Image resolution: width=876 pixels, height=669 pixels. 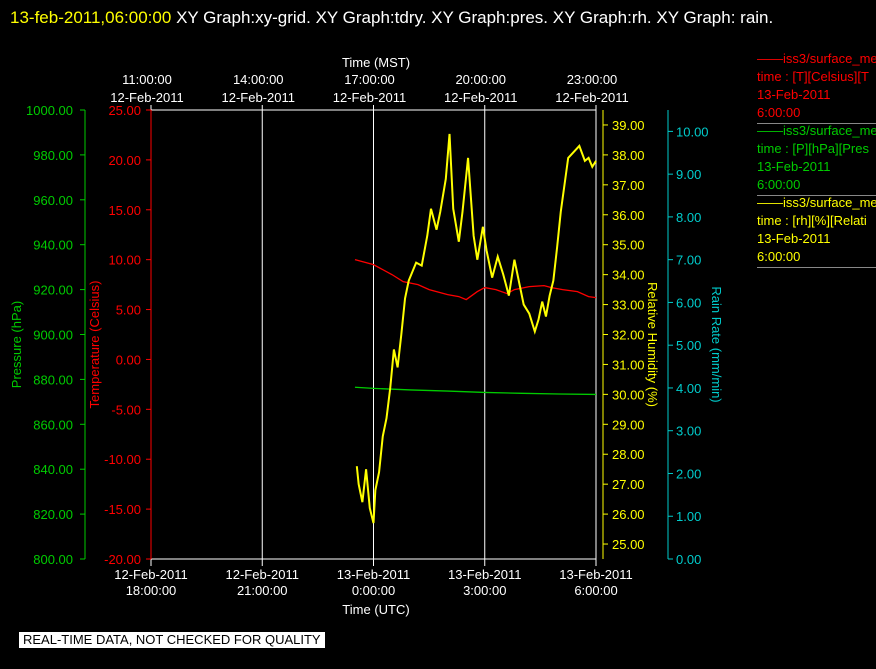 What do you see at coordinates (628, 364) in the screenshot?
I see `rh-tick-label: 31.00` at bounding box center [628, 364].